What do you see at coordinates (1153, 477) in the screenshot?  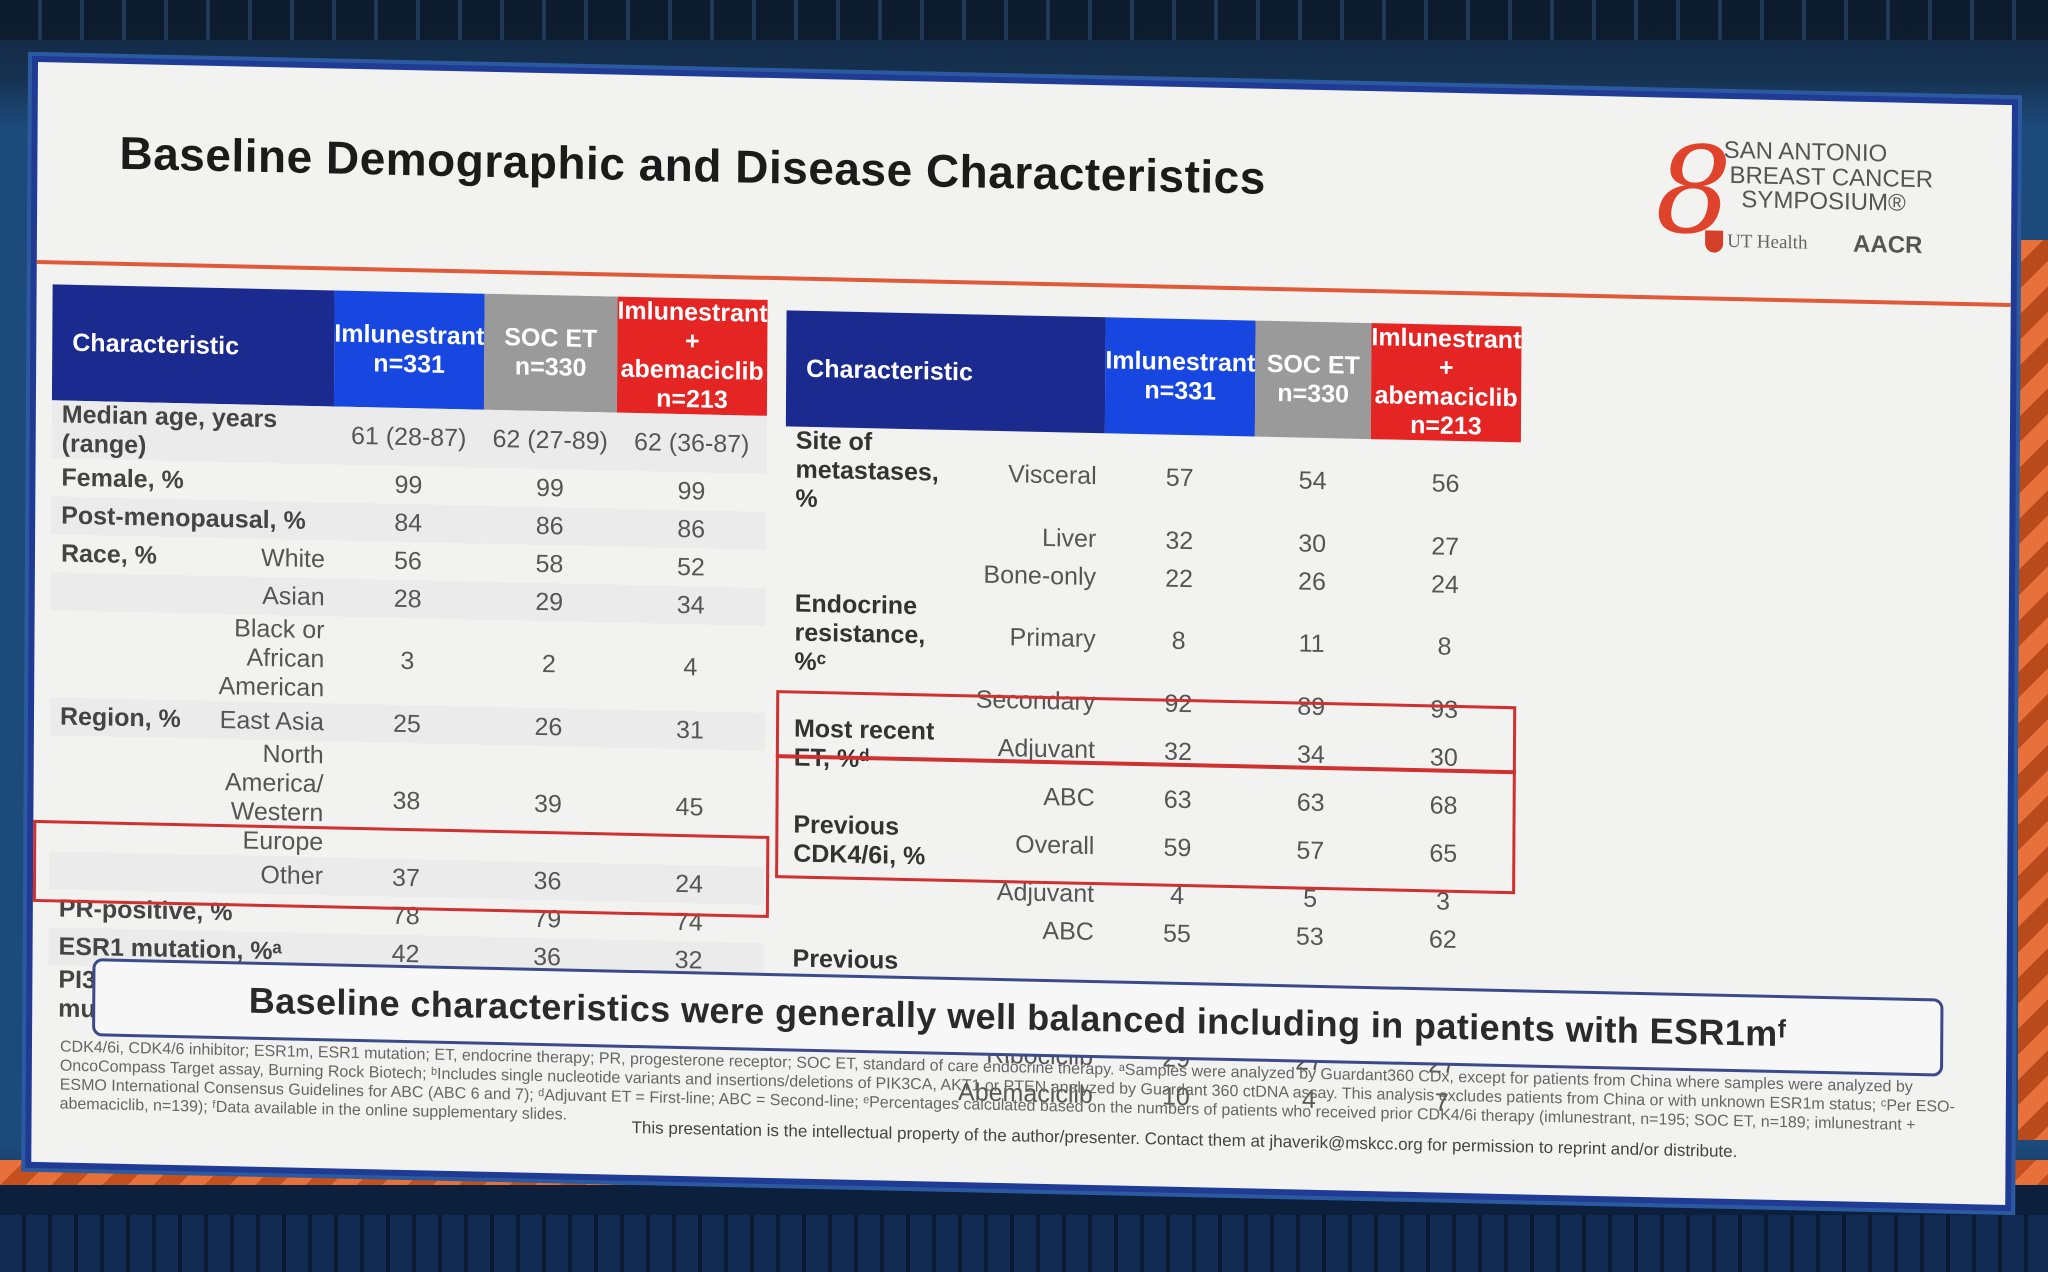 I see `right-table-row: Site of metastases, % Visceral 57 54 56` at bounding box center [1153, 477].